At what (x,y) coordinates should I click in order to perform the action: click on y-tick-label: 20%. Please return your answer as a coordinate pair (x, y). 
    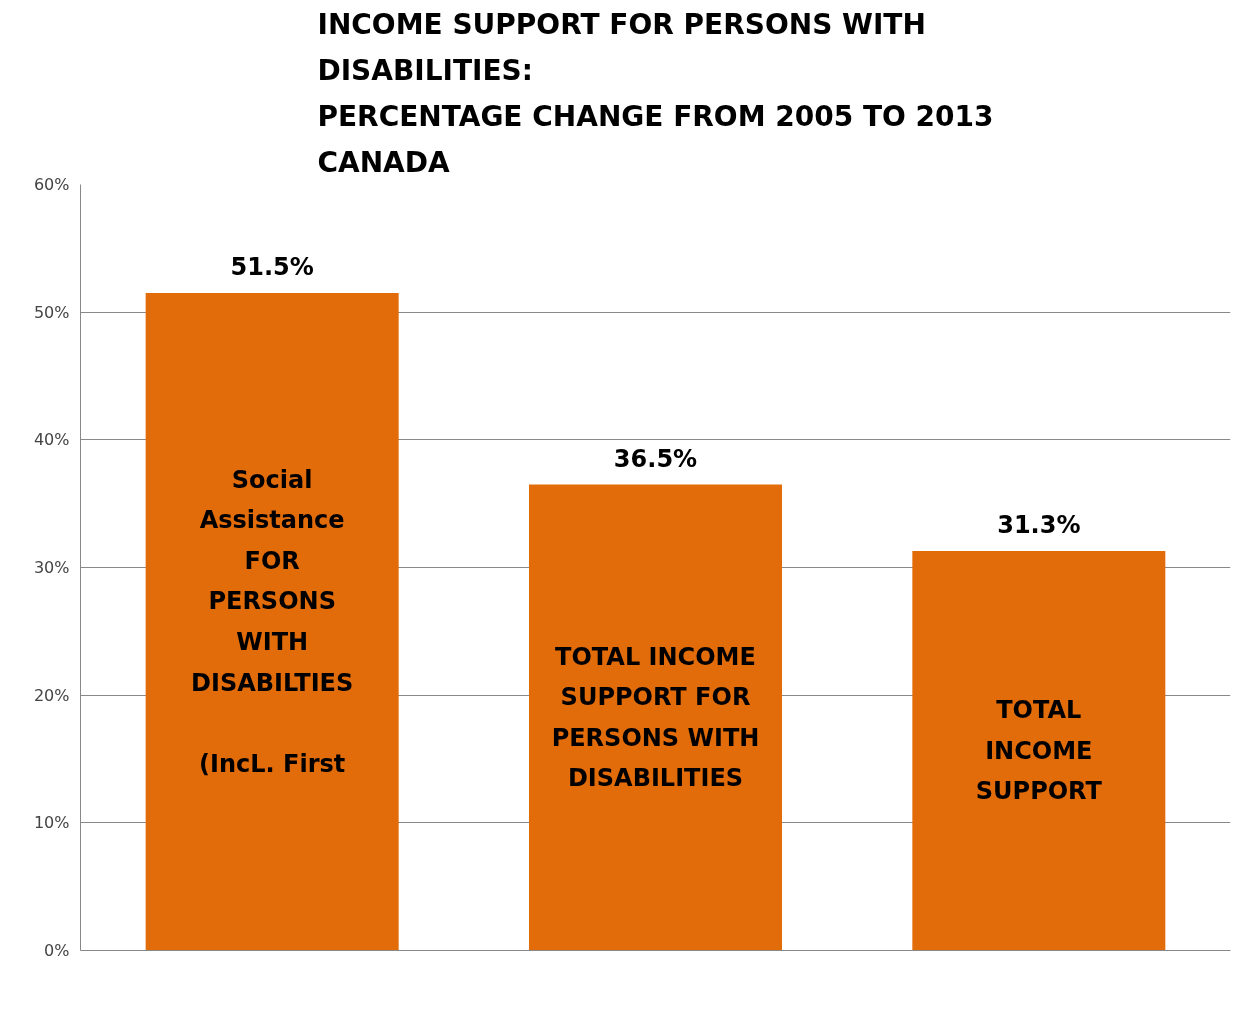
    Looking at the image, I should click on (51, 695).